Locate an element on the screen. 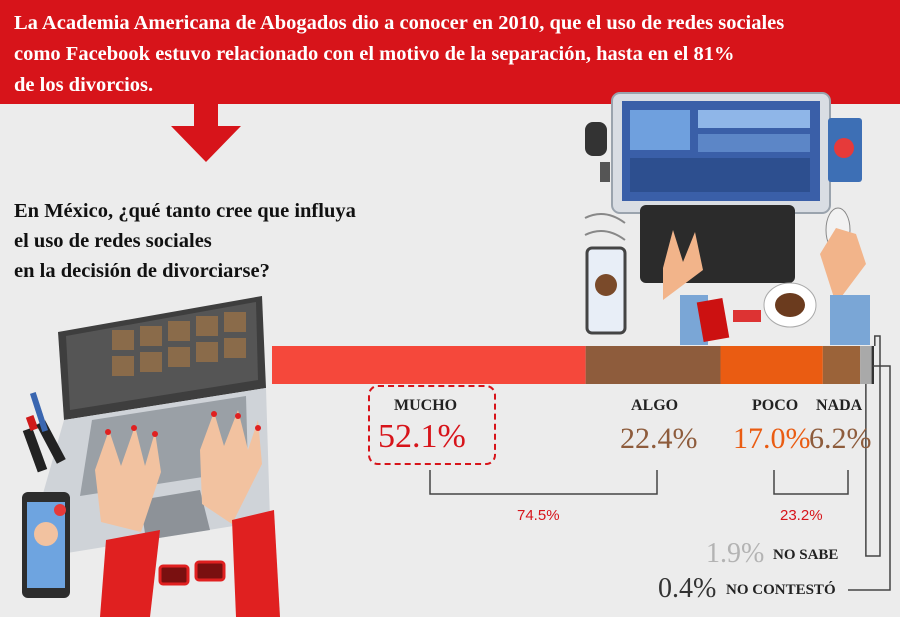 The width and height of the screenshot is (900, 617). value-poco: 17.0% is located at coordinates (772, 438).